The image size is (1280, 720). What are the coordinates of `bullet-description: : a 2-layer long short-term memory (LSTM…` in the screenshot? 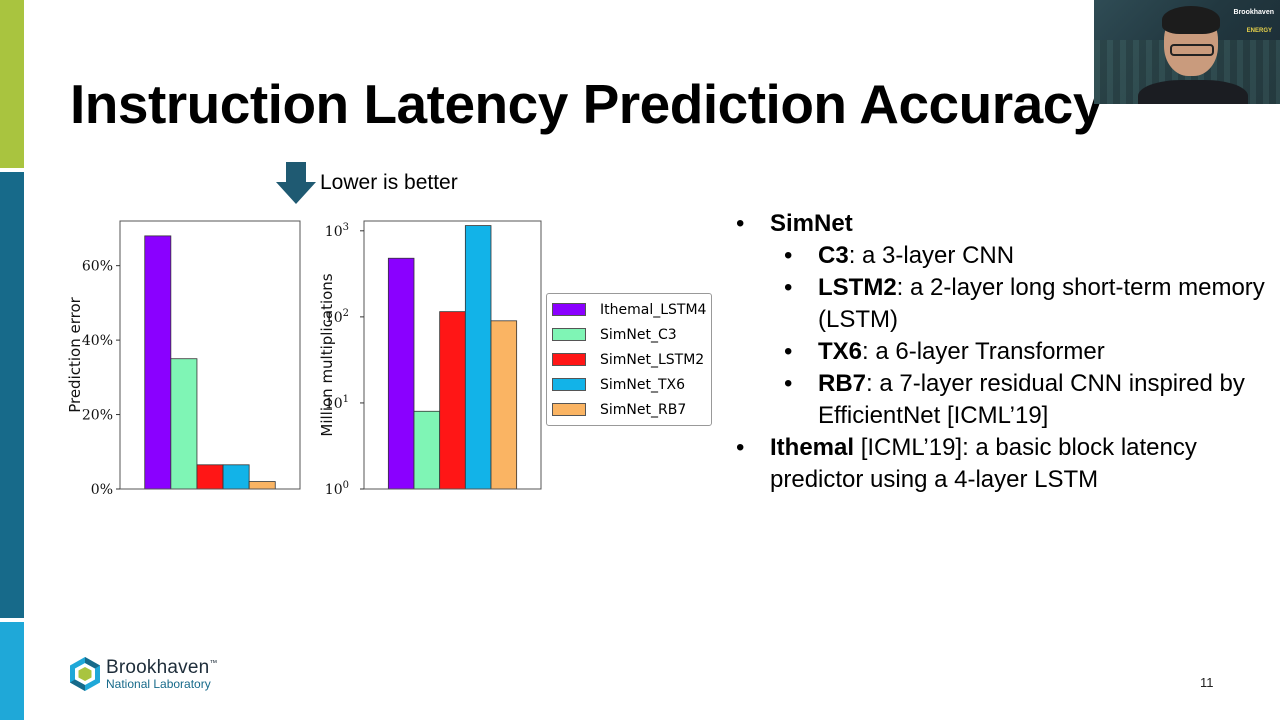 It's located at (1041, 303).